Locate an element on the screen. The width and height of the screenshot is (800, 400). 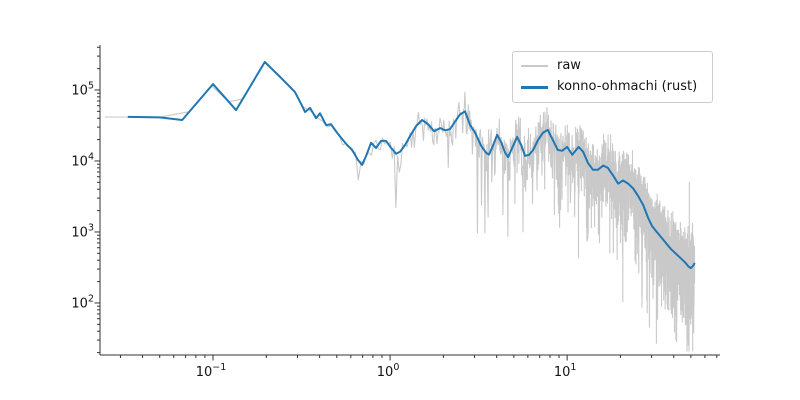
tick-label: 10⁵ is located at coordinates (82, 89).